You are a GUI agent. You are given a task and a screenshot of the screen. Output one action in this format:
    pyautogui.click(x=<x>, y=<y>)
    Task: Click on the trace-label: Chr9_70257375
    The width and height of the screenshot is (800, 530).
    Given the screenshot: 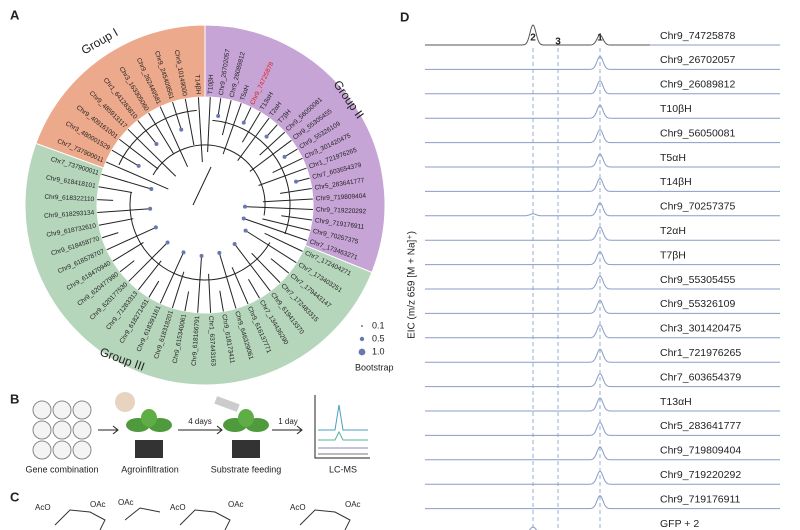 What is the action you would take?
    pyautogui.click(x=697, y=207)
    